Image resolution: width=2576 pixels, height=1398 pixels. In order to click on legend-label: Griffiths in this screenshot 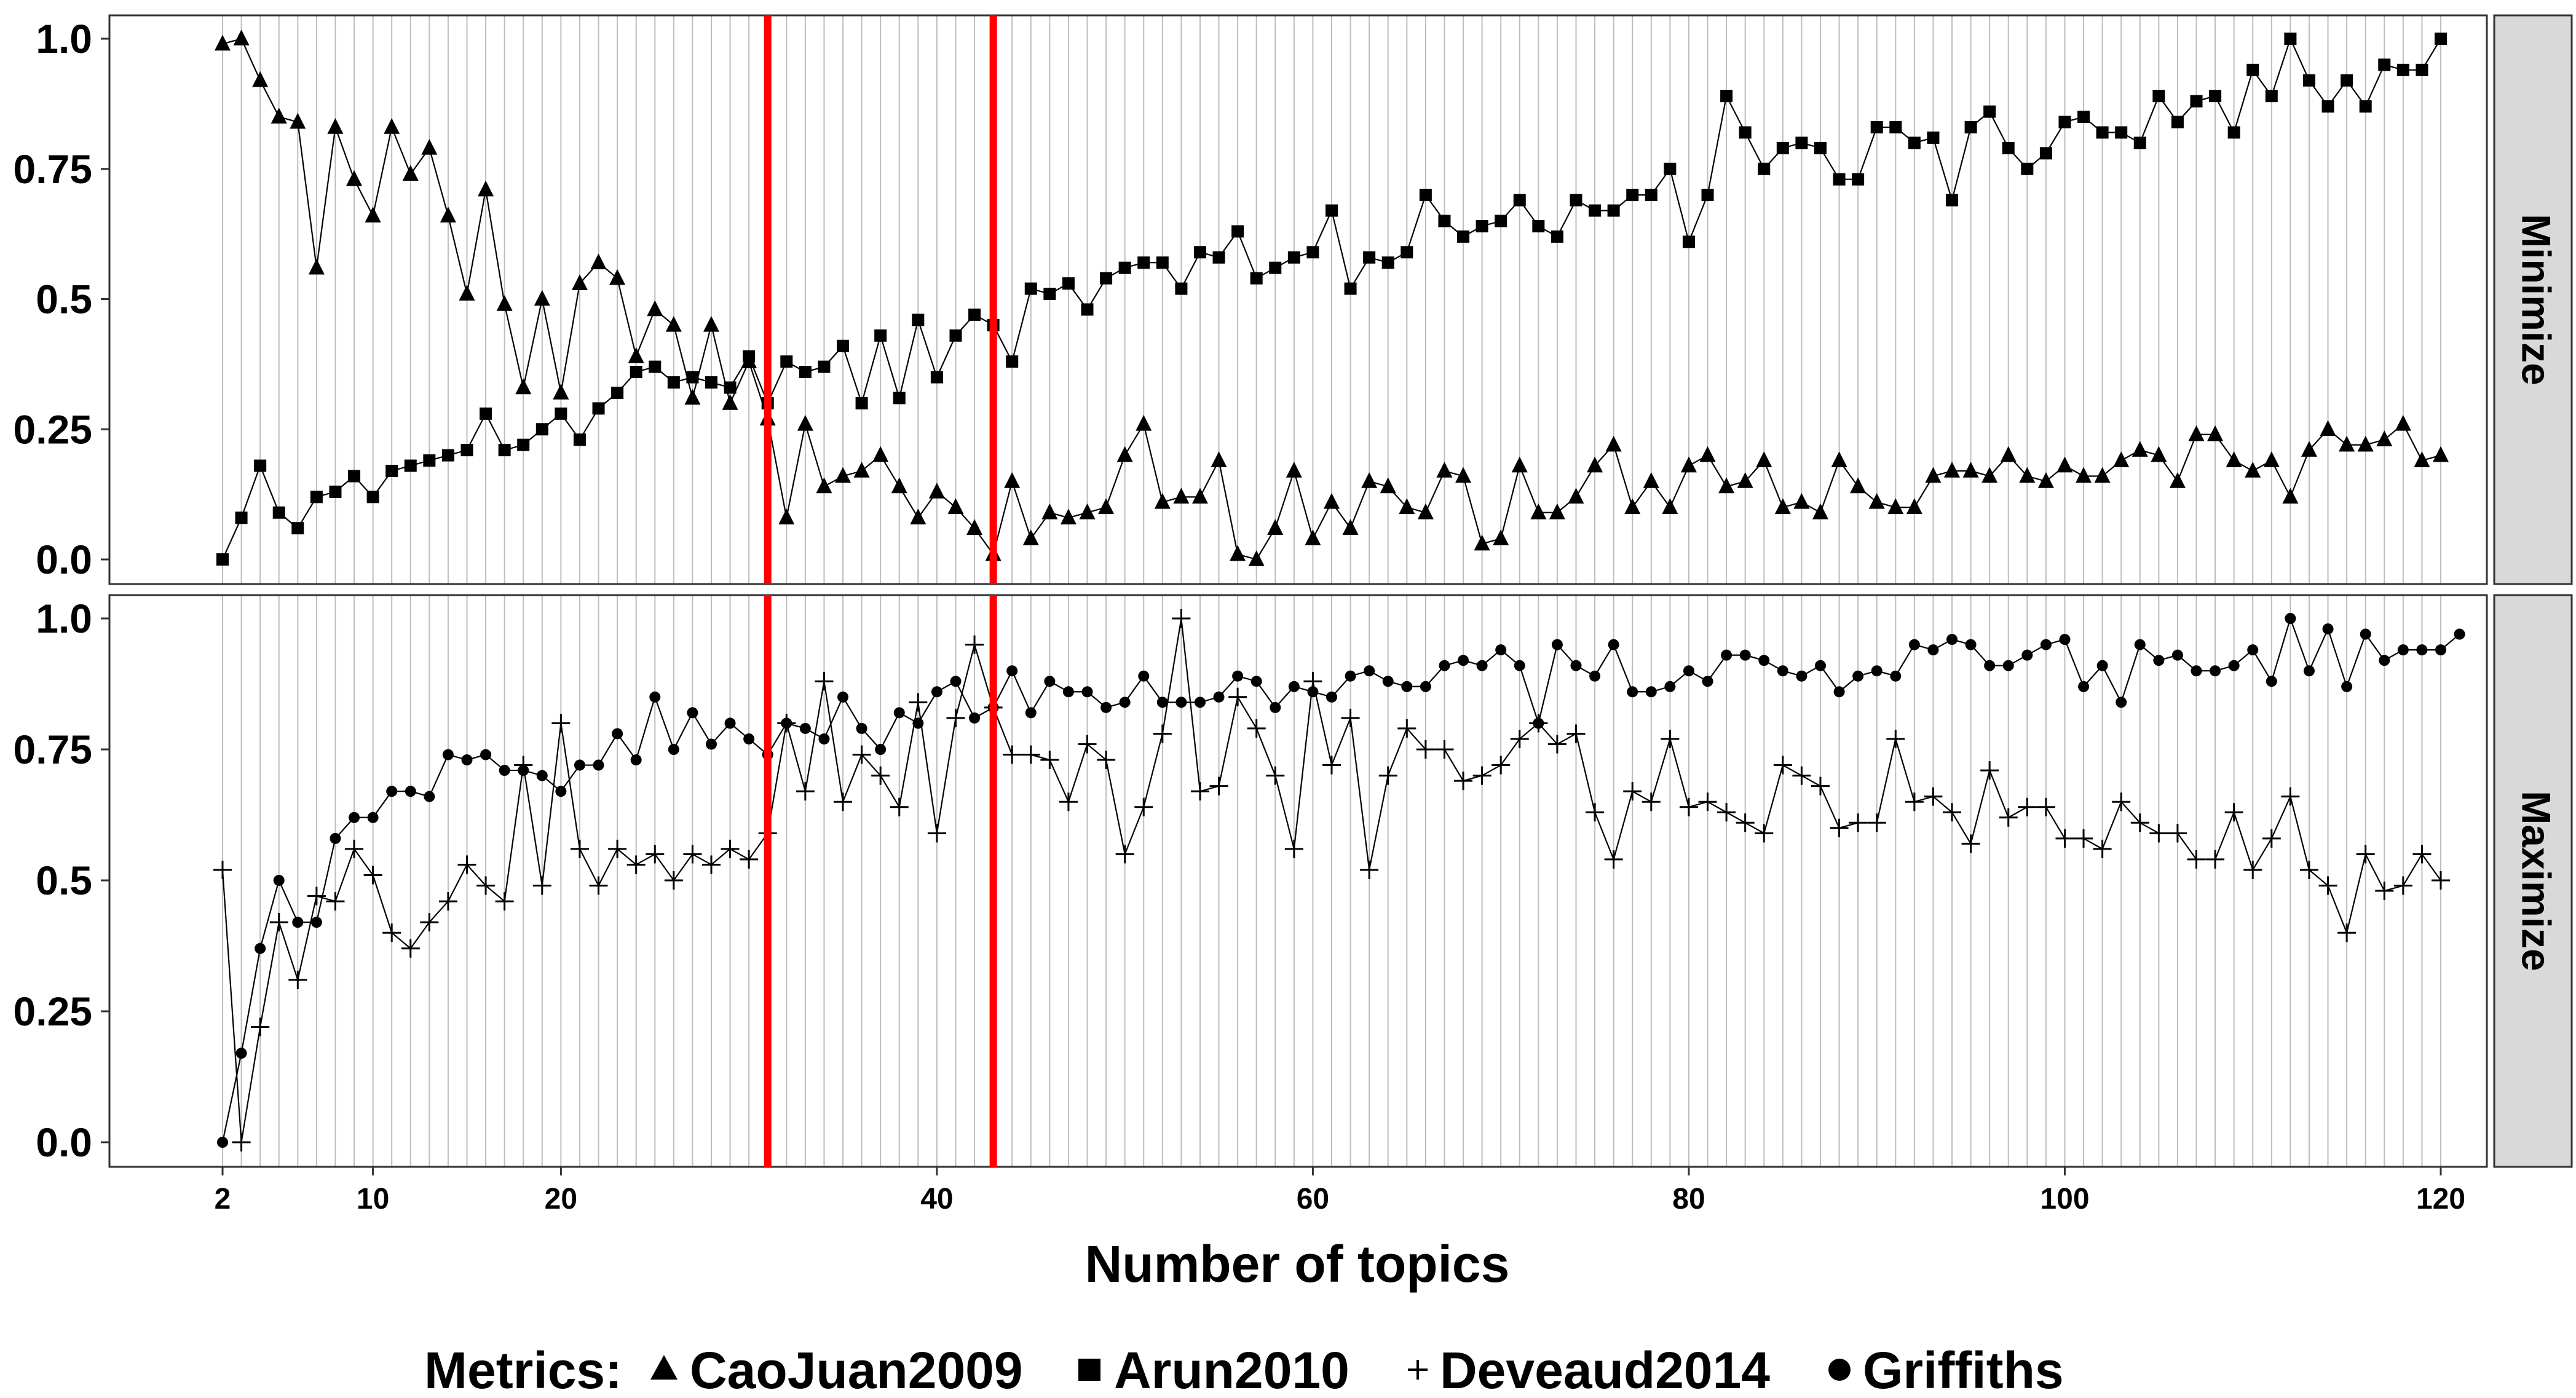, I will do `click(1963, 1369)`.